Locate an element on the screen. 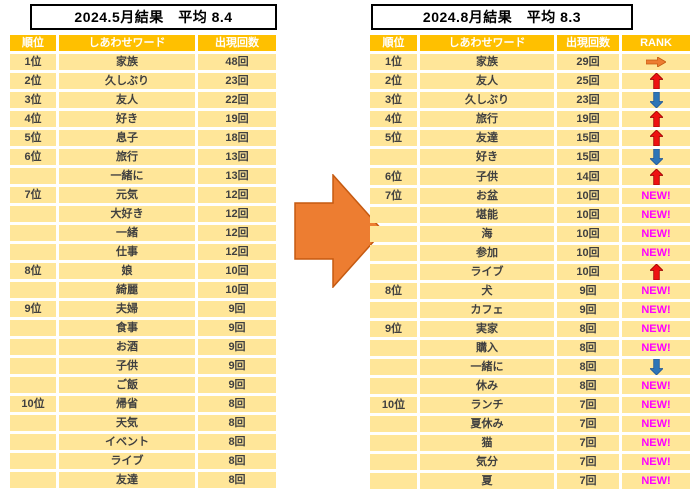 The height and width of the screenshot is (504, 700). table-row: 4位 好き 19回 is located at coordinates (143, 119).